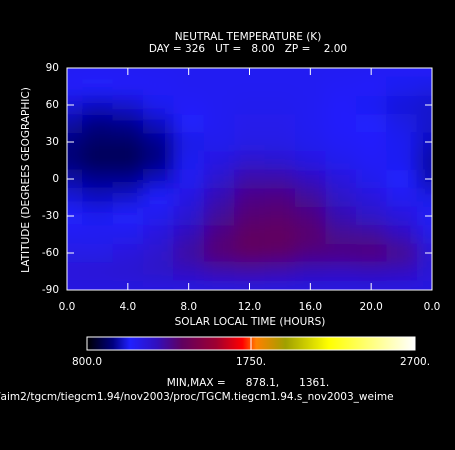  What do you see at coordinates (50, 216) in the screenshot?
I see `y-tick-label: -30` at bounding box center [50, 216].